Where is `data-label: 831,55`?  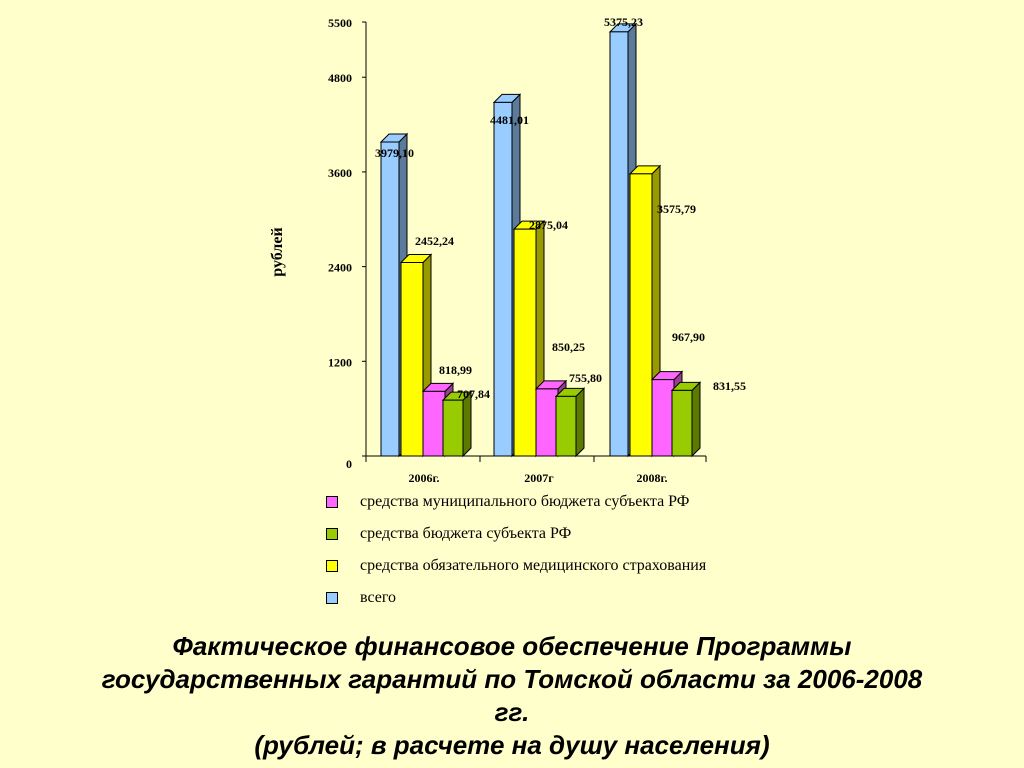
data-label: 831,55 is located at coordinates (729, 386).